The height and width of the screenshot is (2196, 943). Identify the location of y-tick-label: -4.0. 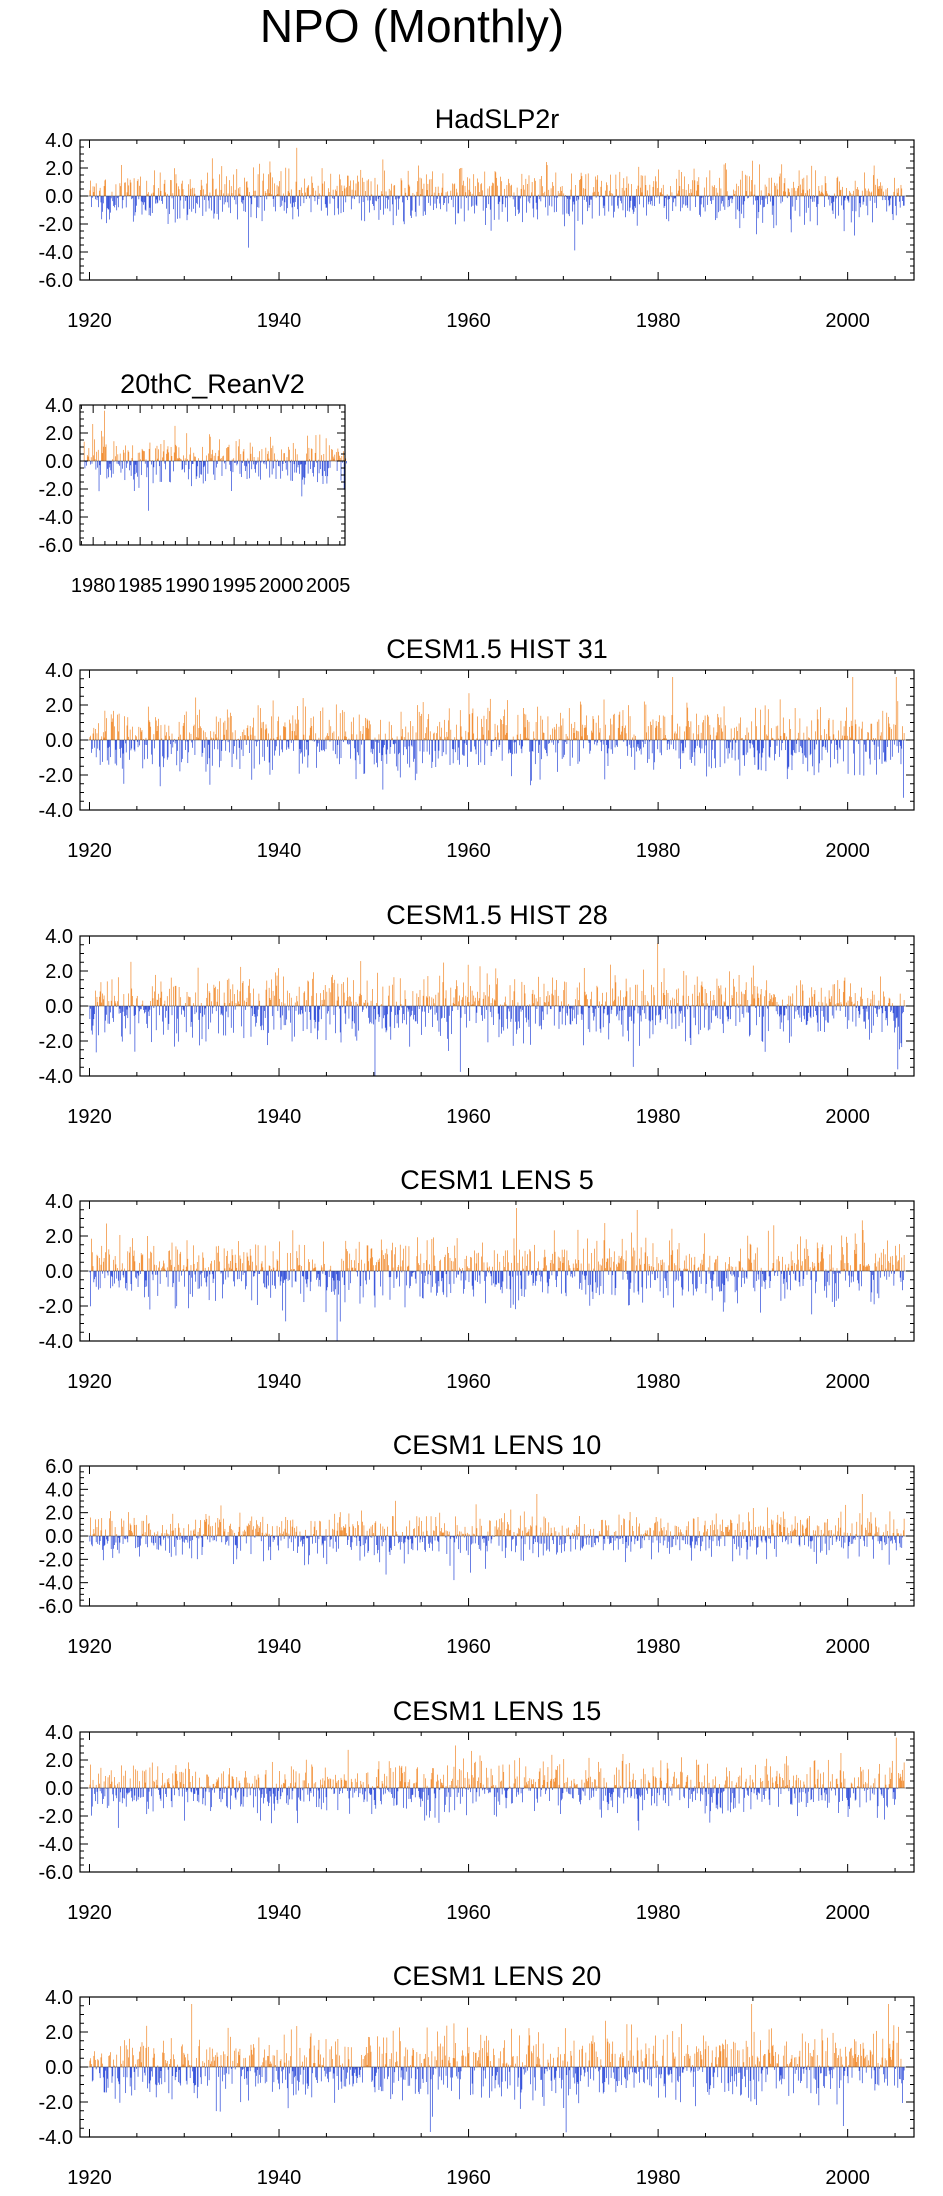
(56, 811).